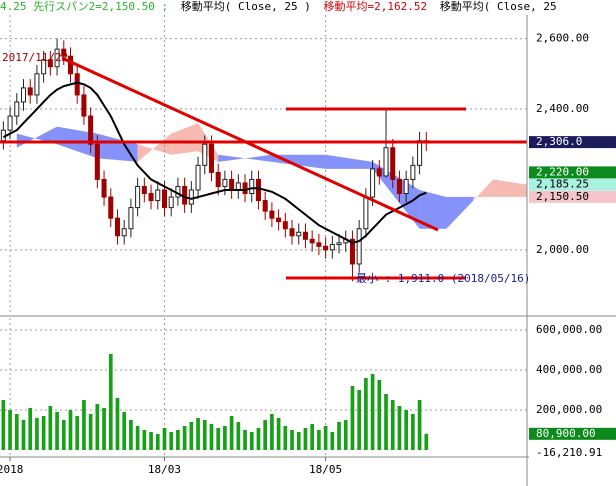  Describe the element at coordinates (246, 6) in the screenshot. I see `header-item: 移動平均( Close, 25 )` at that location.